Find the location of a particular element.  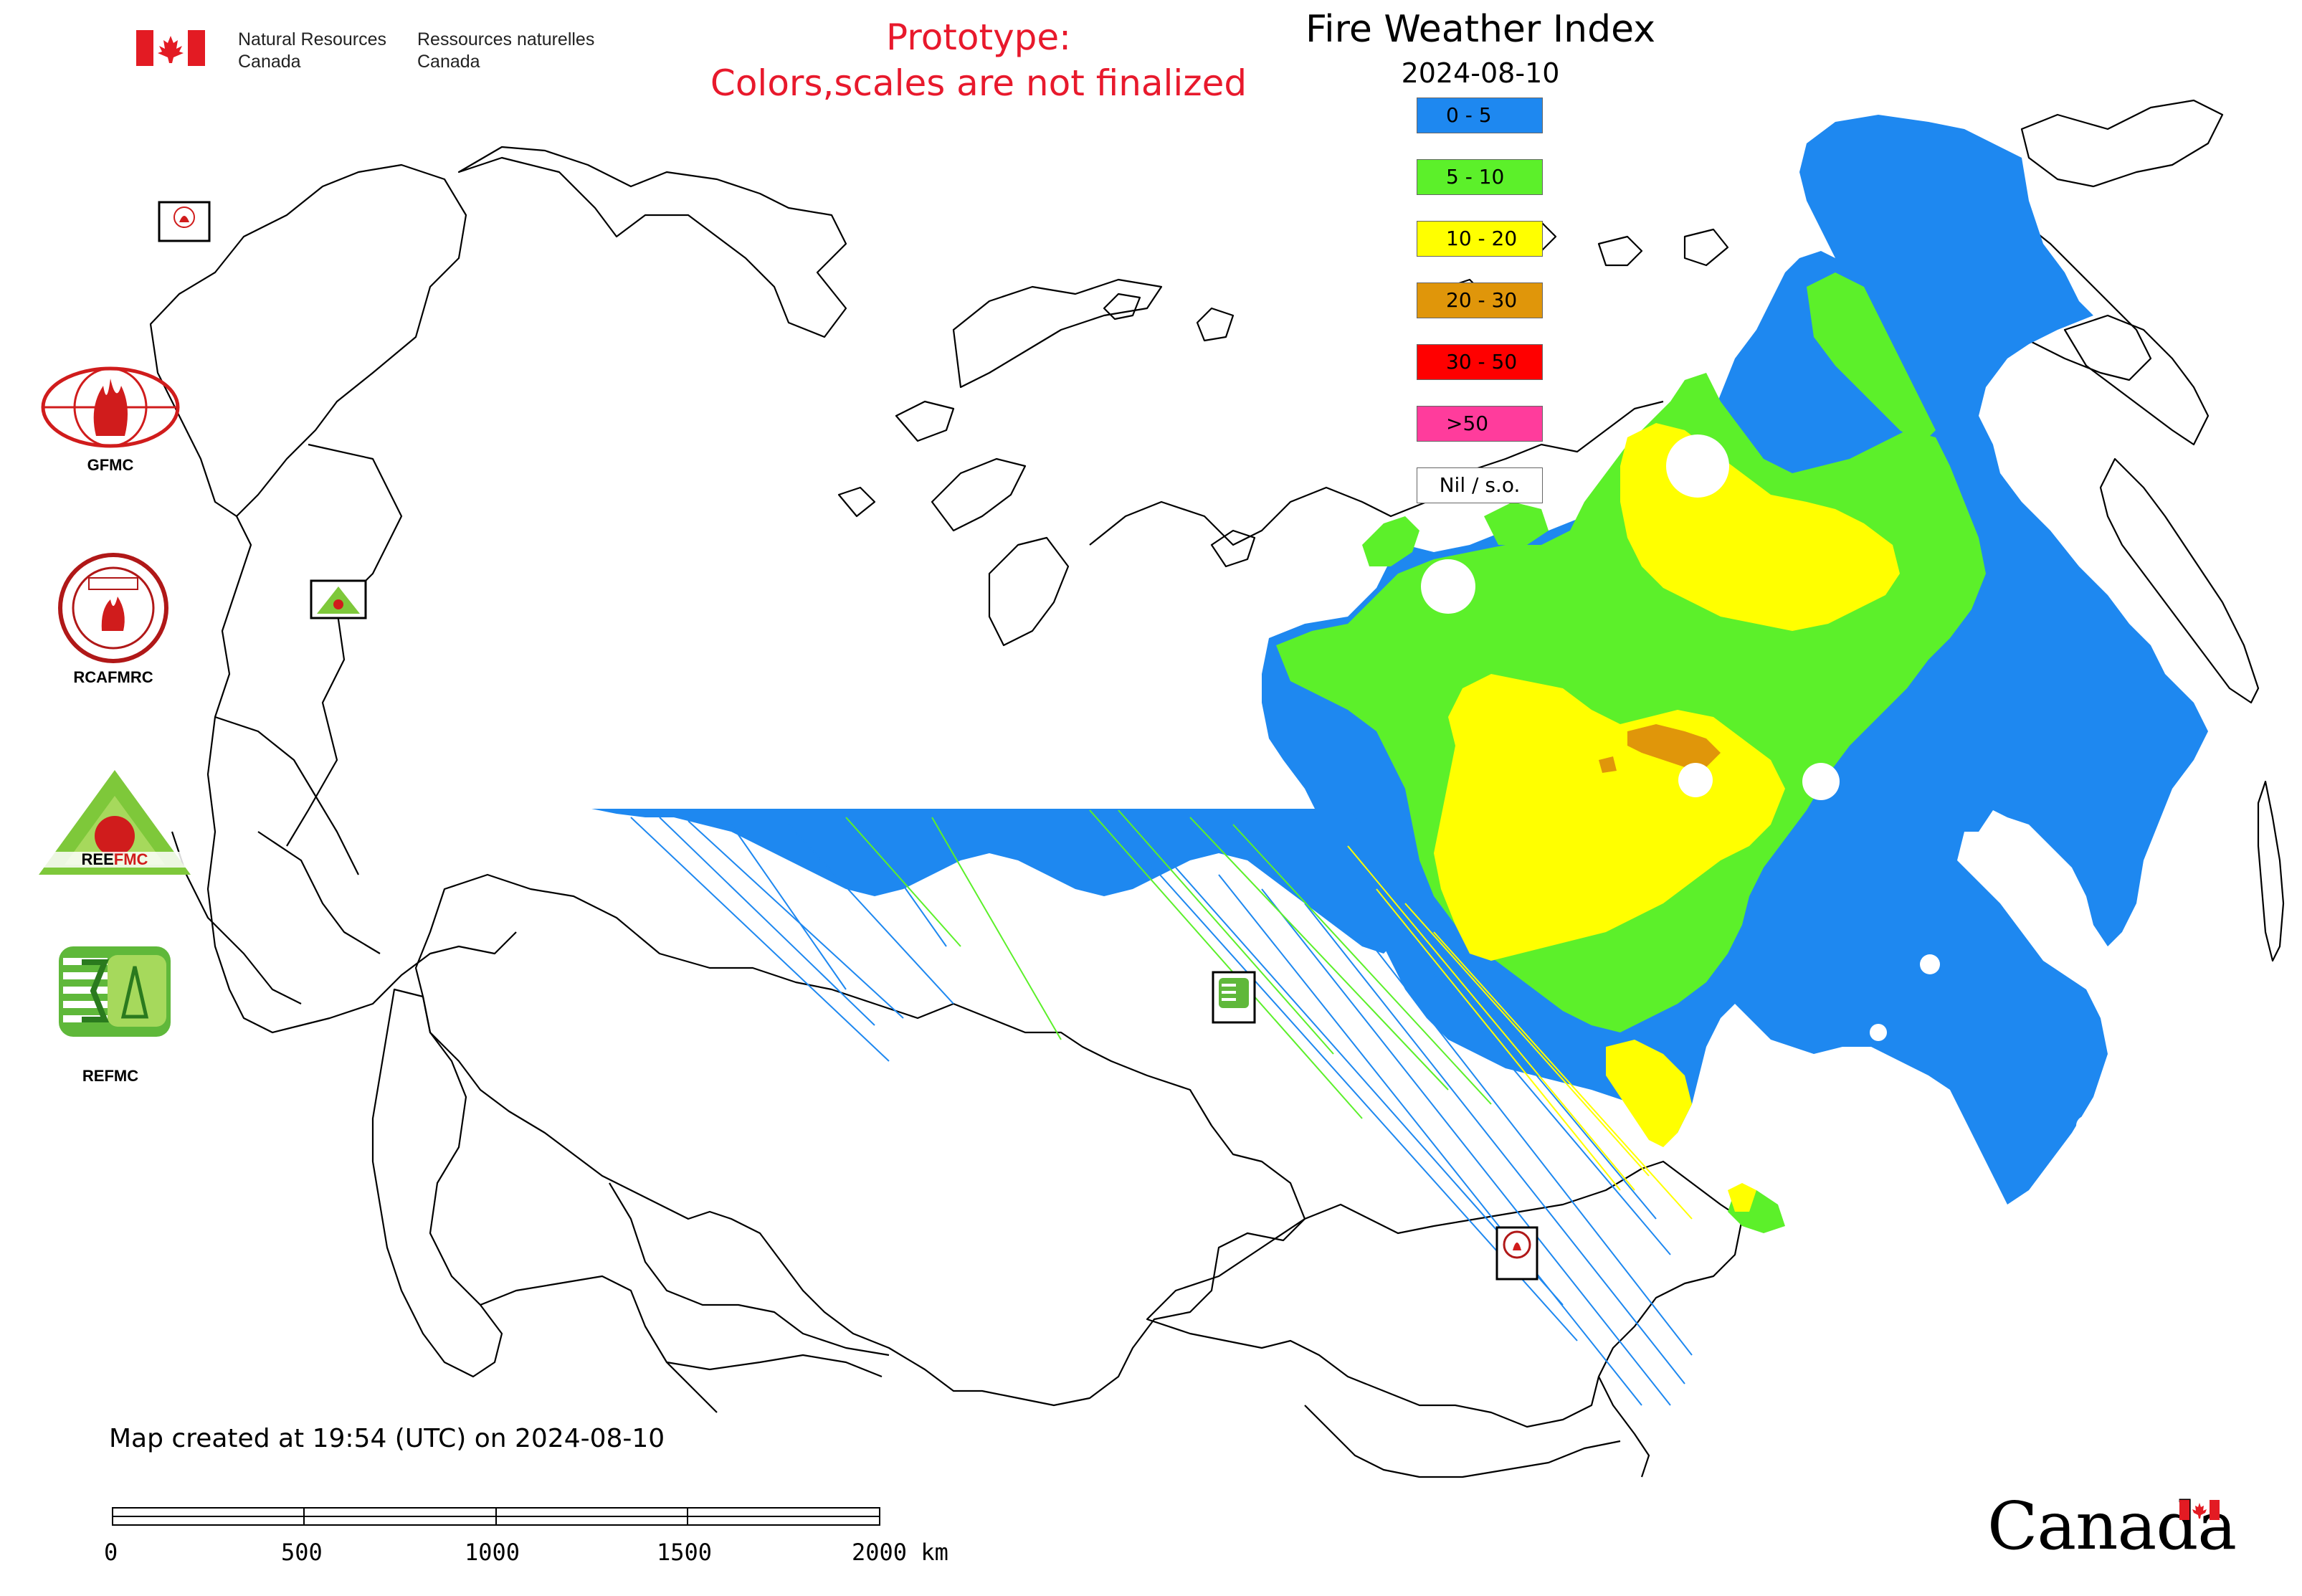

map-marker-refmc is located at coordinates (1234, 997).